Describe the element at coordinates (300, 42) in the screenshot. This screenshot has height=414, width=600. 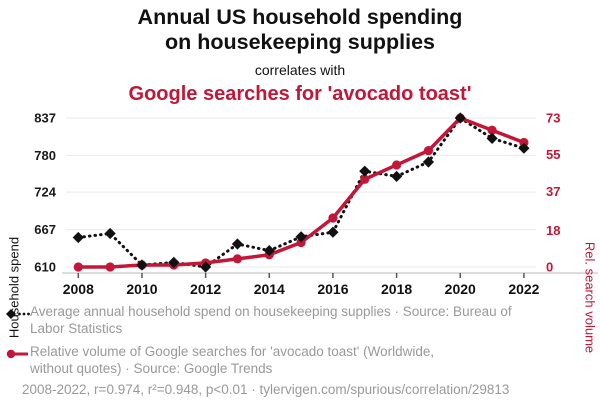
I see `chart-title-line2: on housekeeping supplies` at that location.